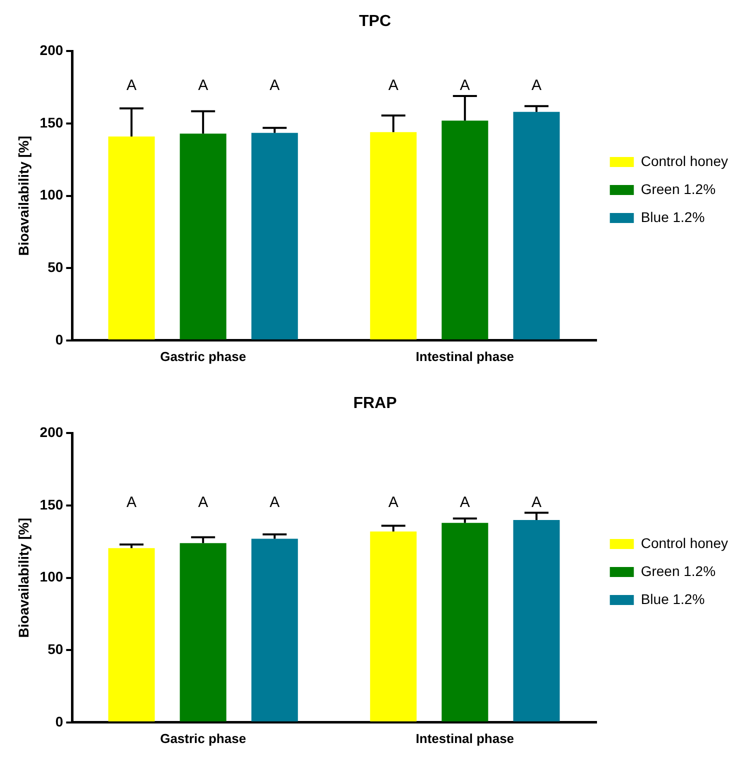 This screenshot has height=772, width=756. Describe the element at coordinates (375, 21) in the screenshot. I see `chart-title: TPC` at that location.